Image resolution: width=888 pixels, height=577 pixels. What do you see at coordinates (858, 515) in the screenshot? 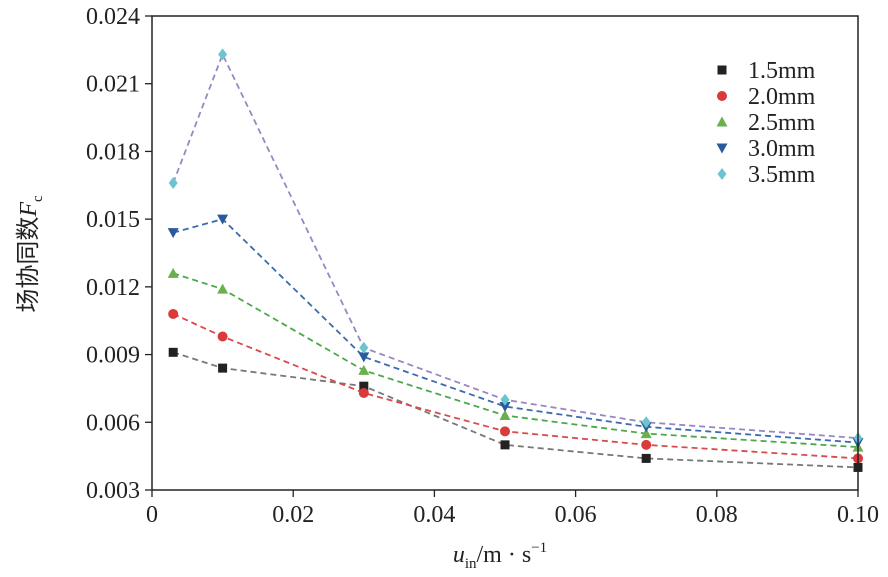
I see `x-tick-label: 0.10` at bounding box center [858, 515].